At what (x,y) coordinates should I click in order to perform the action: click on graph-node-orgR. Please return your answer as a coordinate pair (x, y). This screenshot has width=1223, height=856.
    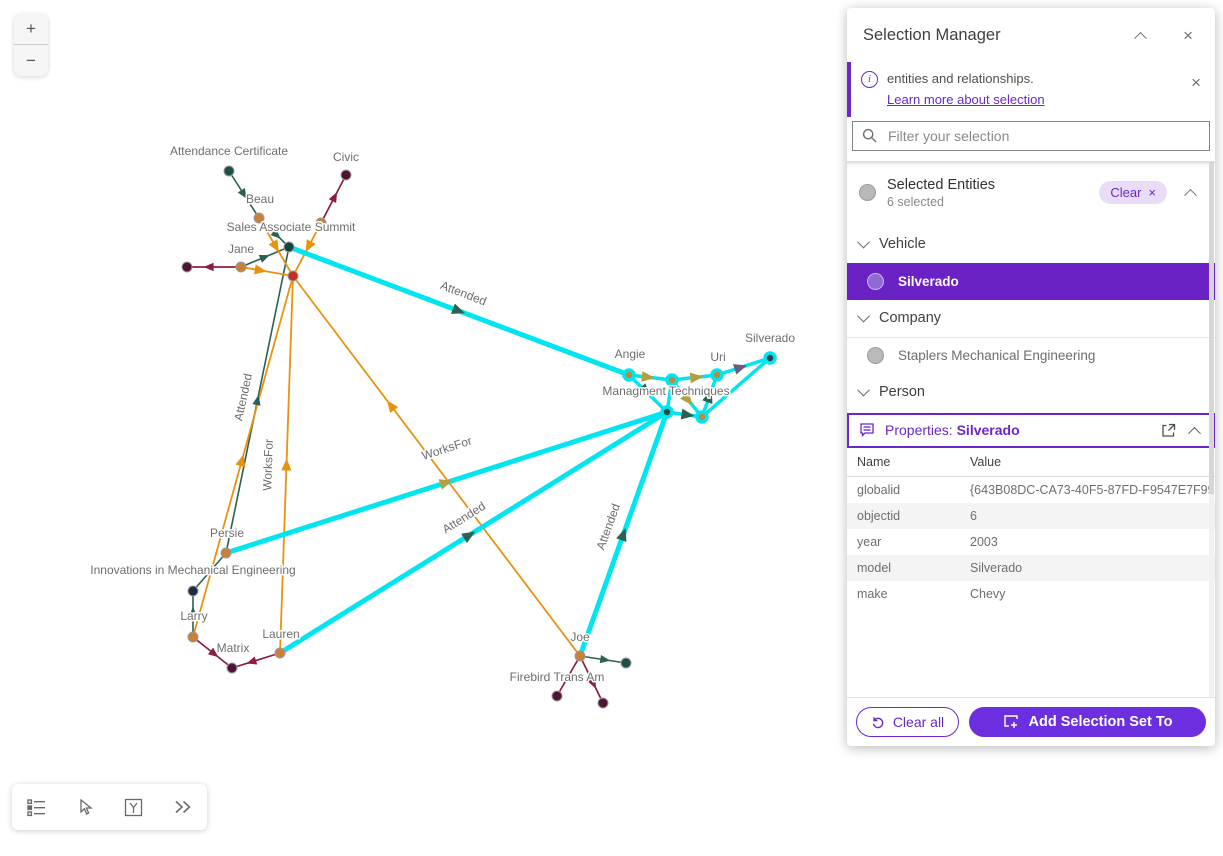
    Looking at the image, I should click on (321, 223).